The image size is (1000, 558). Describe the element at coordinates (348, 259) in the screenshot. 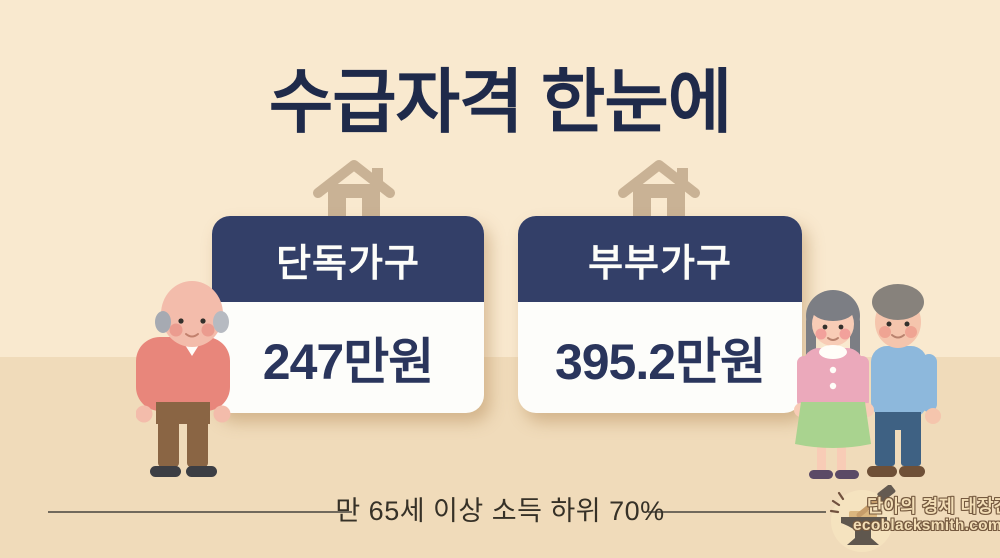

I see `card-single-household-label: 단독가구` at that location.